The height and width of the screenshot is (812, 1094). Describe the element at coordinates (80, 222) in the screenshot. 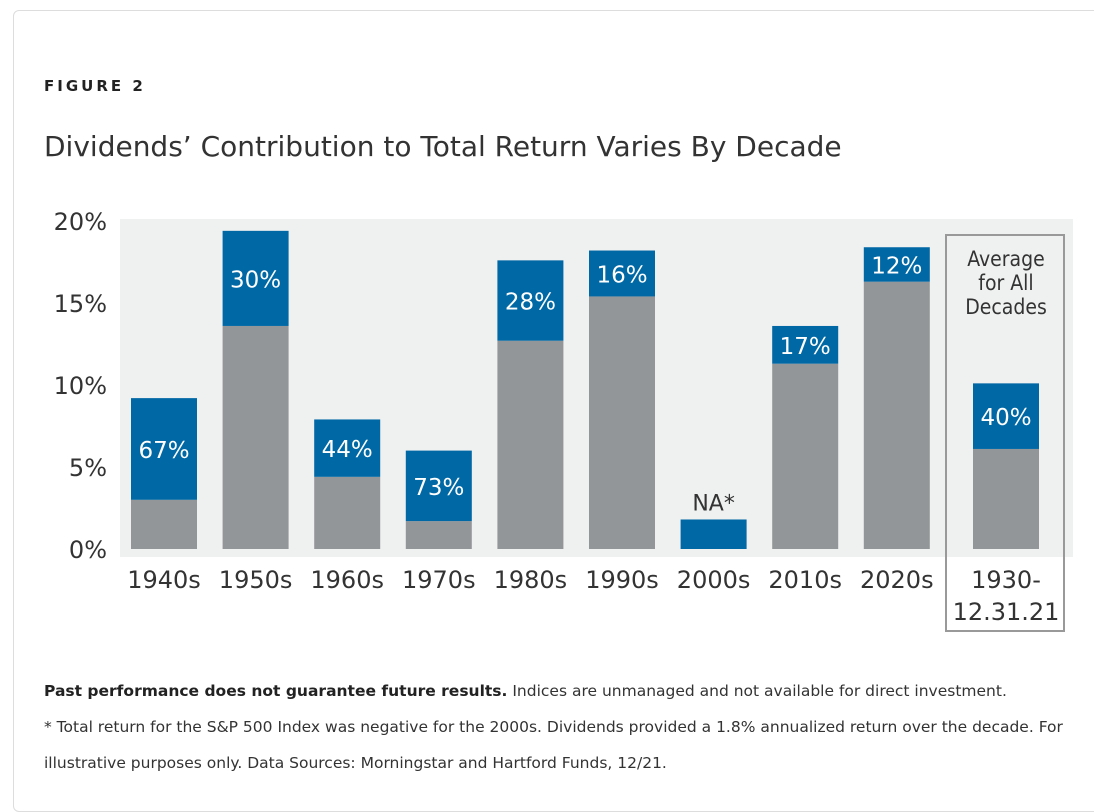

I see `y-tick-label: 20%` at that location.